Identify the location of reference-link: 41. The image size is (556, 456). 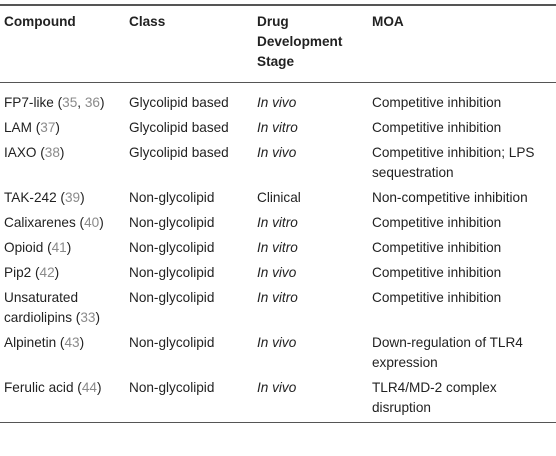
(59, 247).